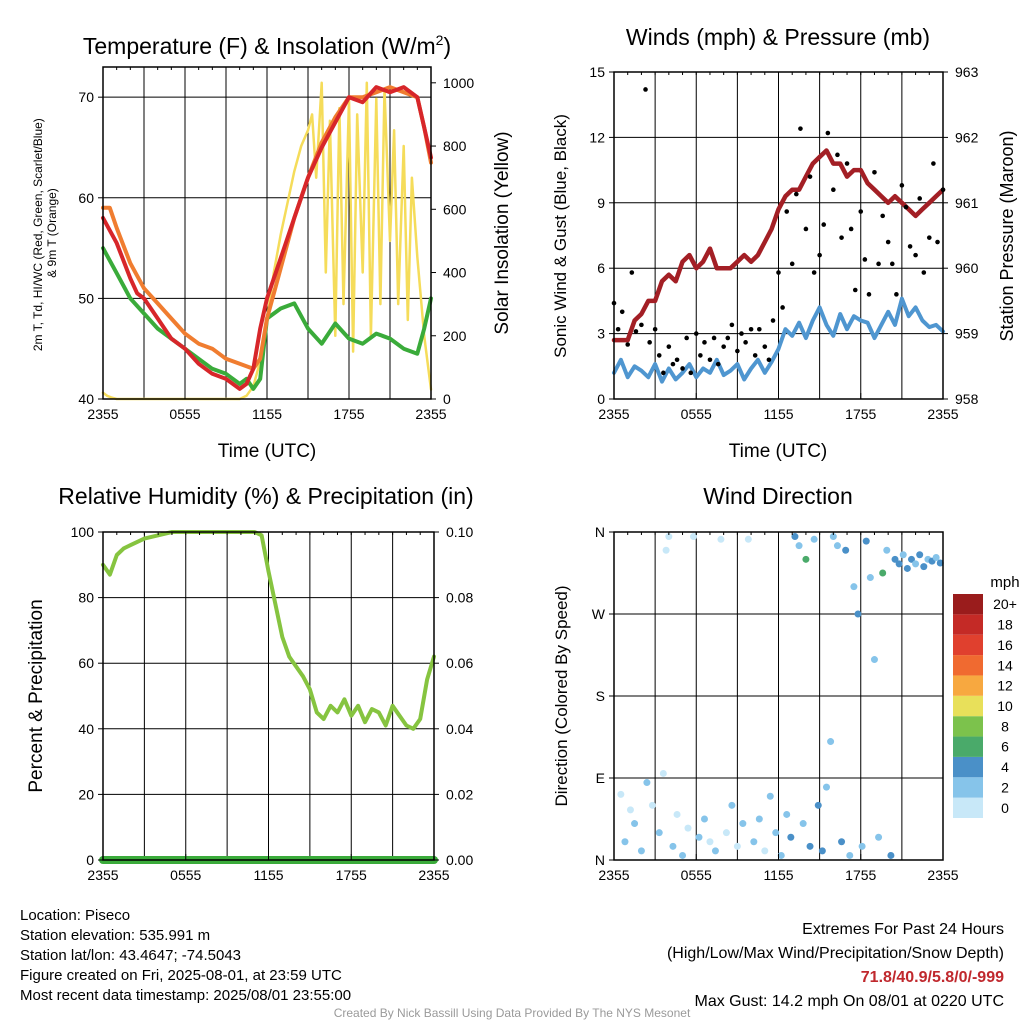  What do you see at coordinates (102, 414) in the screenshot?
I see `x-tick-label: 2355` at bounding box center [102, 414].